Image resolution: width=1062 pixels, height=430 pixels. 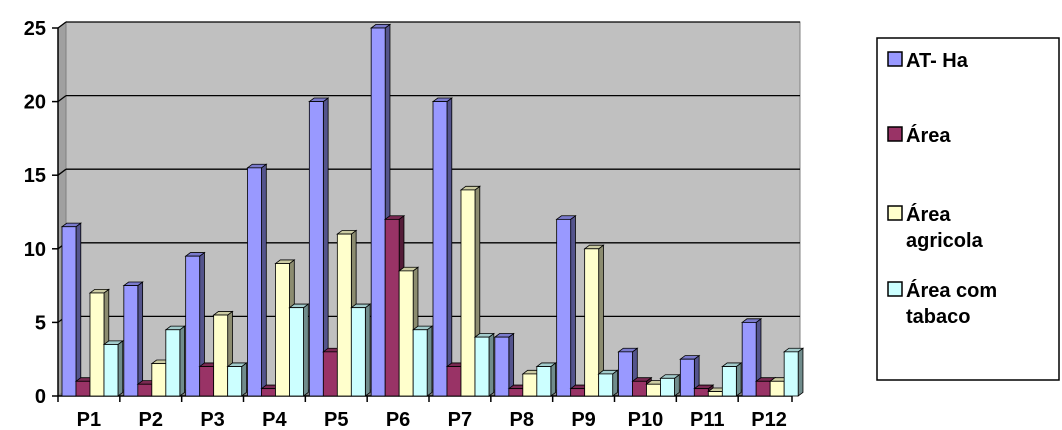 I want to click on legend-box, so click(x=968, y=209).